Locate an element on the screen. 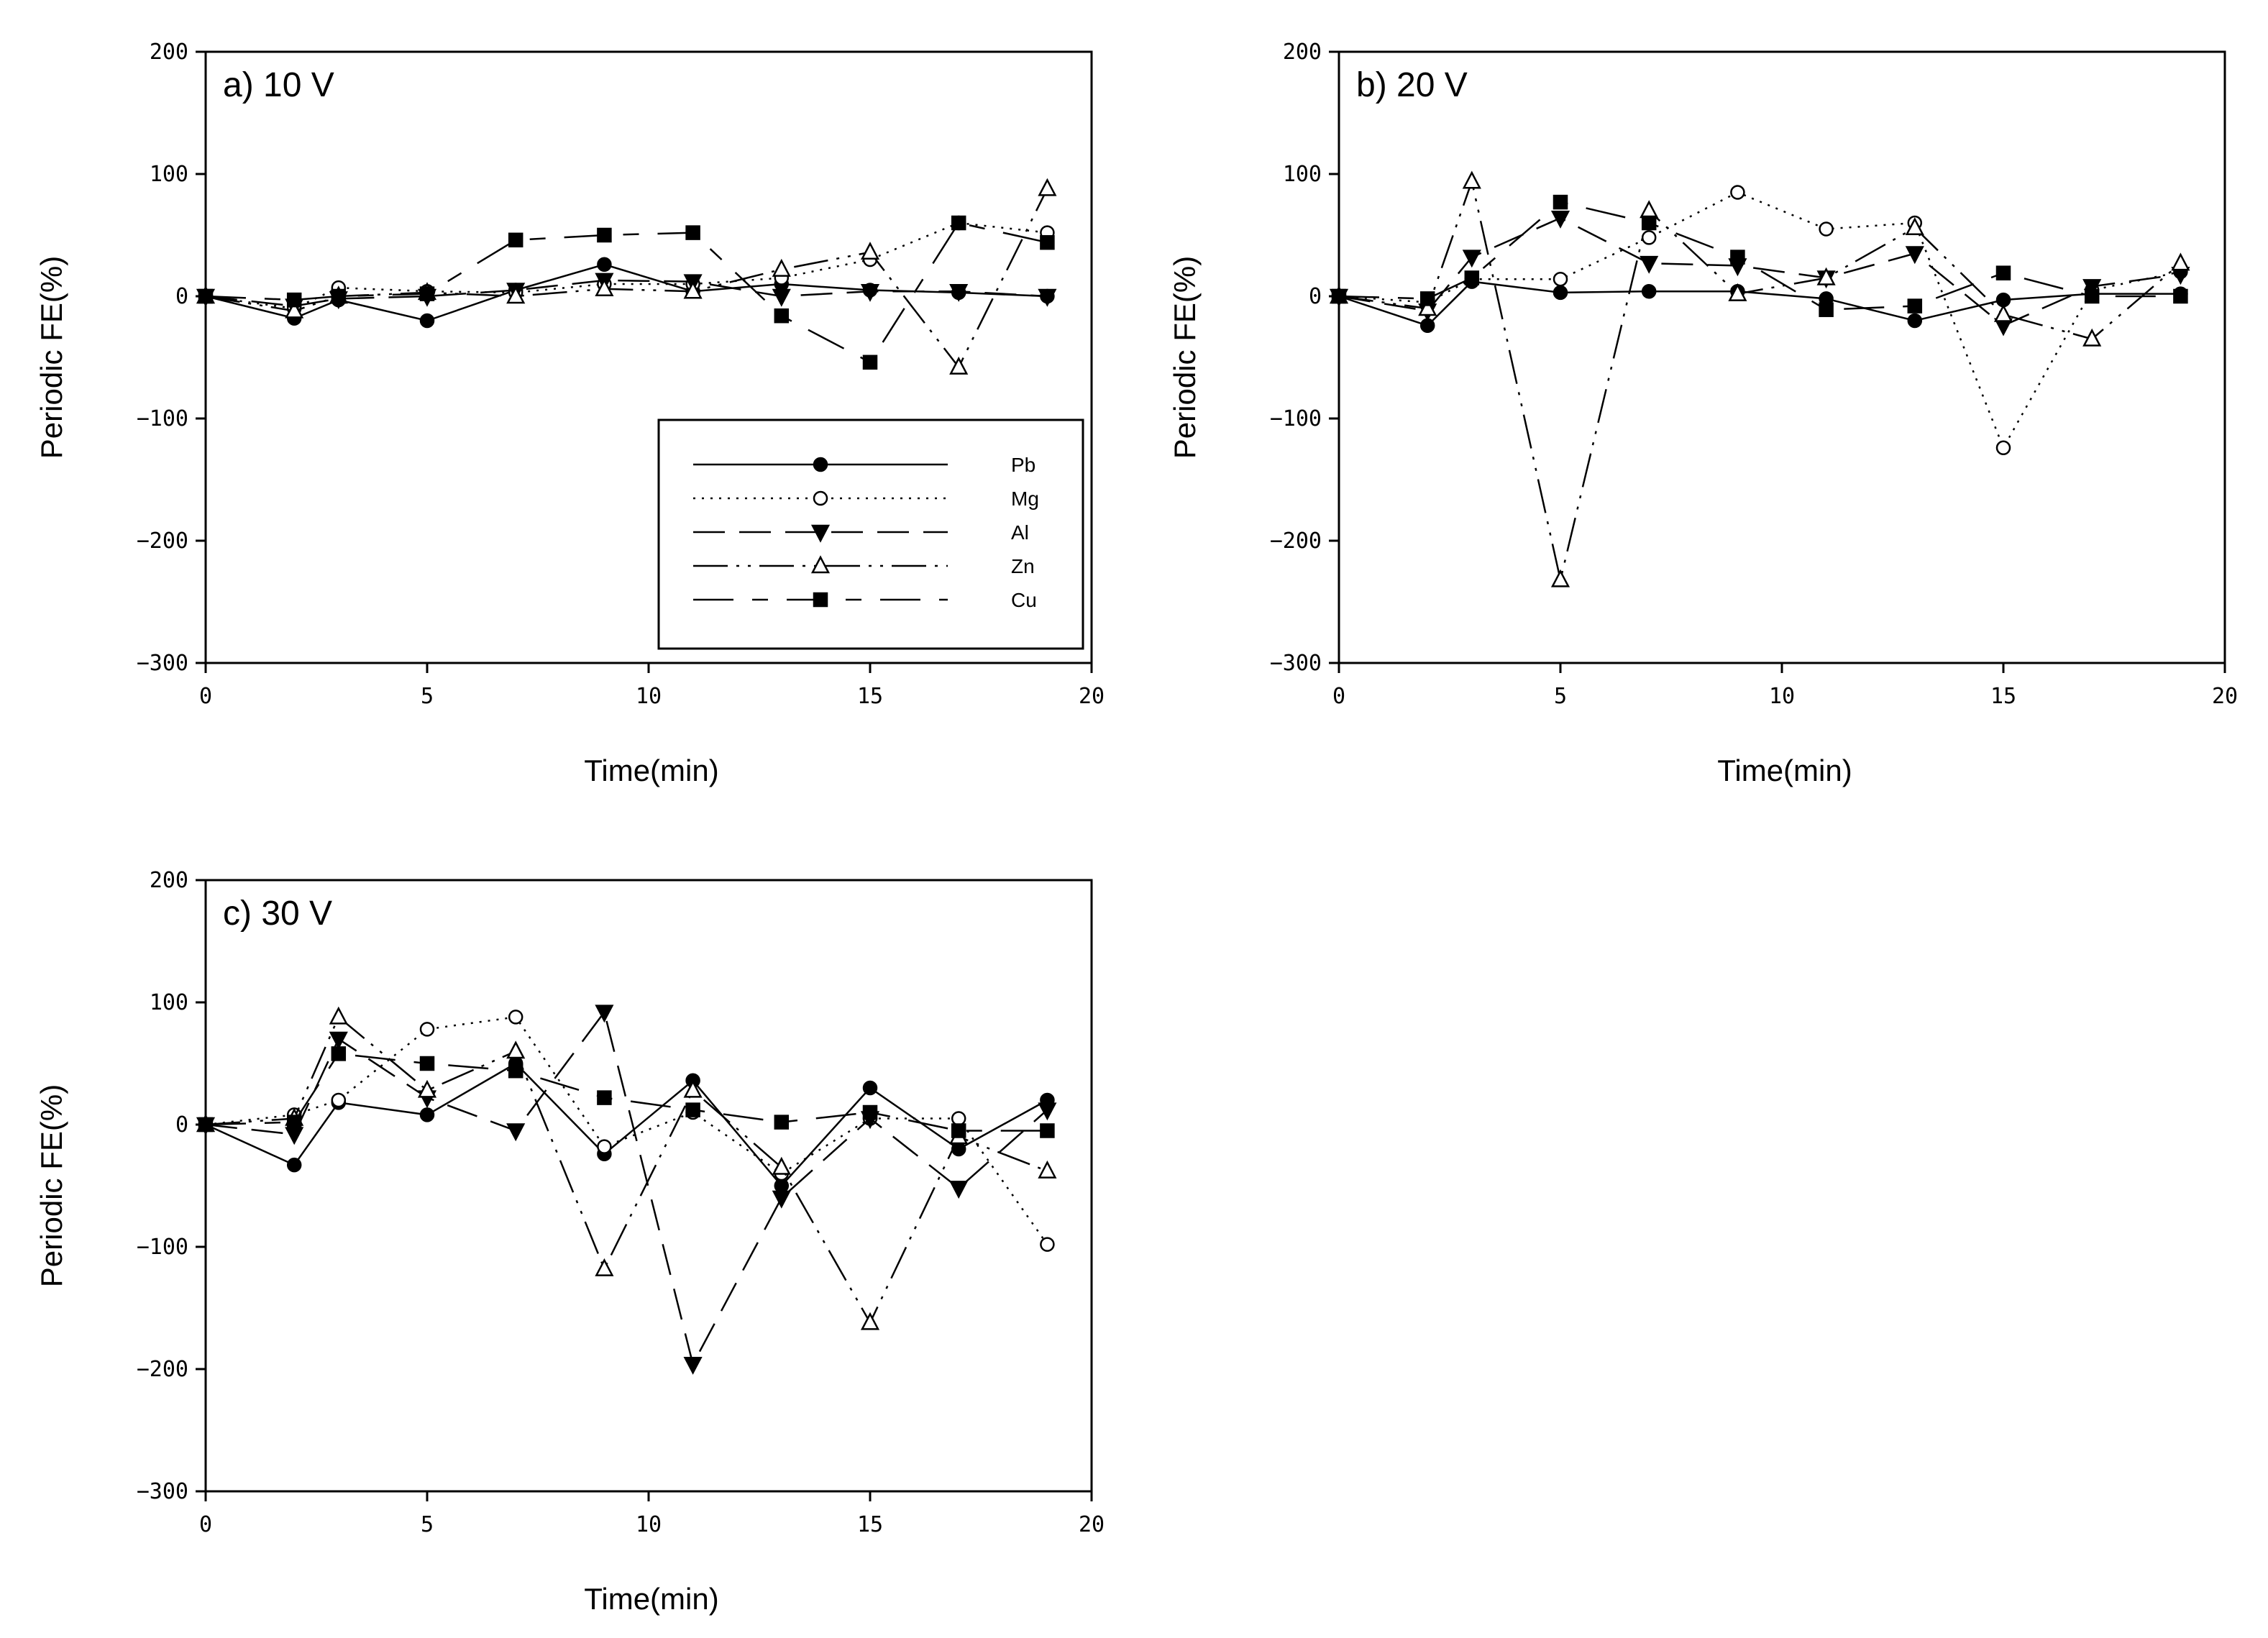  series-pb is located at coordinates (626, 293).